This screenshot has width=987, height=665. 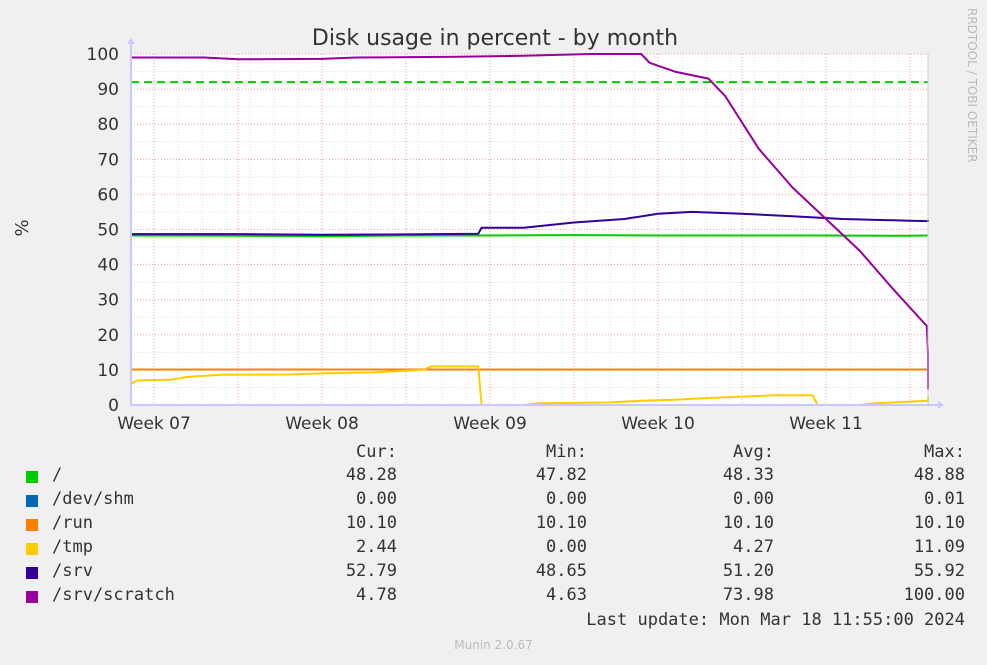 What do you see at coordinates (108, 160) in the screenshot?
I see `y-tick-label: 70` at bounding box center [108, 160].